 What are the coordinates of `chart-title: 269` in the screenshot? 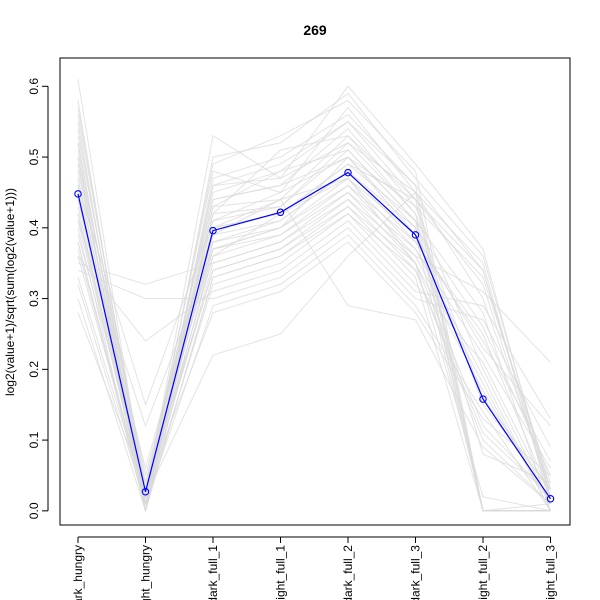 It's located at (315, 30).